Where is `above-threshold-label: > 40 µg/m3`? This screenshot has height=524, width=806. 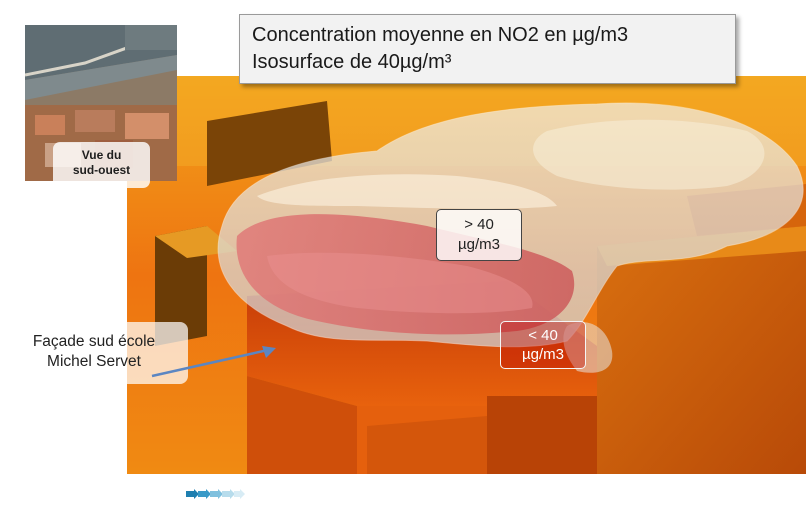
above-threshold-label: > 40 µg/m3 is located at coordinates (479, 235).